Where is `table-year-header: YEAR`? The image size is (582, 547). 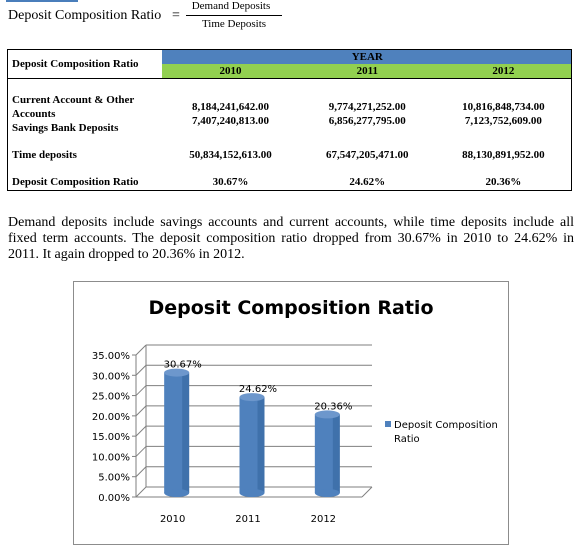 table-year-header: YEAR is located at coordinates (367, 56).